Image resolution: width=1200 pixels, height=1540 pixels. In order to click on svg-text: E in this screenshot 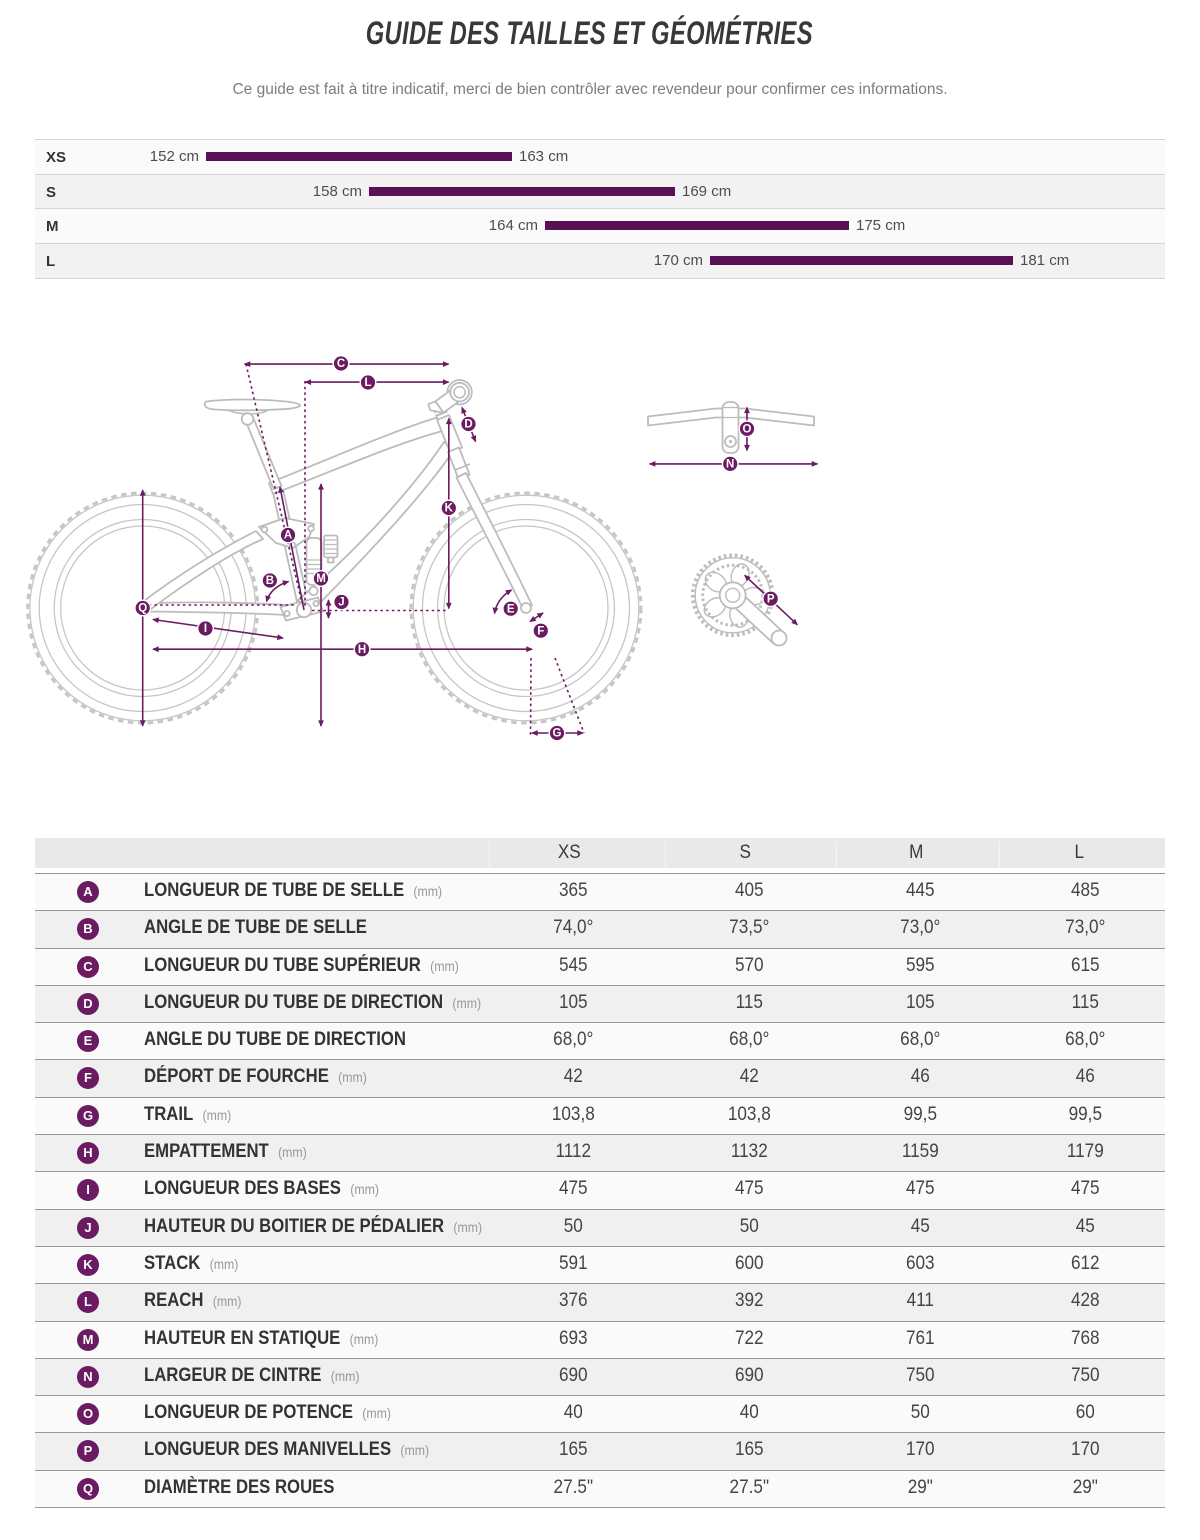, I will do `click(511, 609)`.